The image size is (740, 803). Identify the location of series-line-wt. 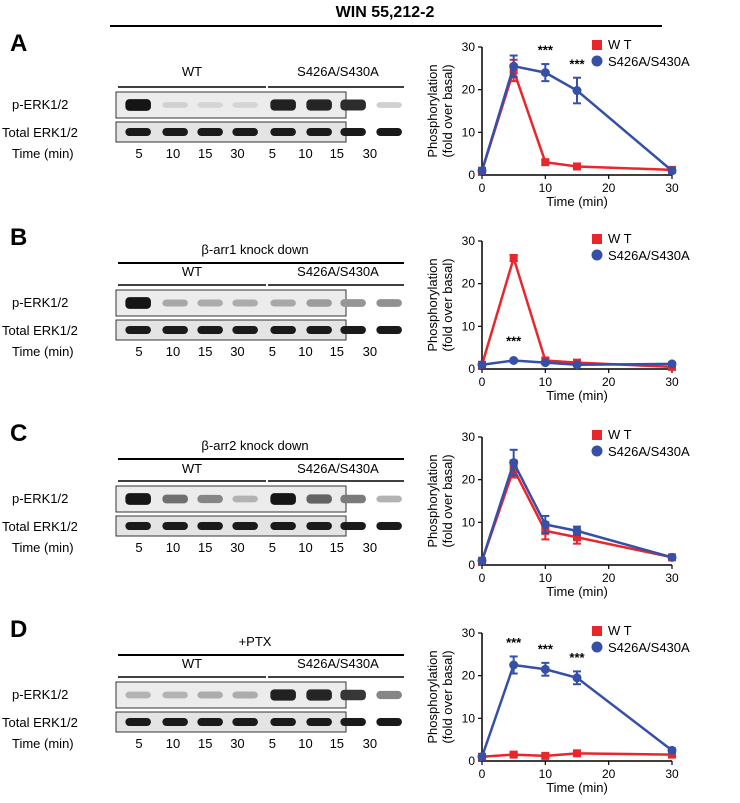
(576, 513).